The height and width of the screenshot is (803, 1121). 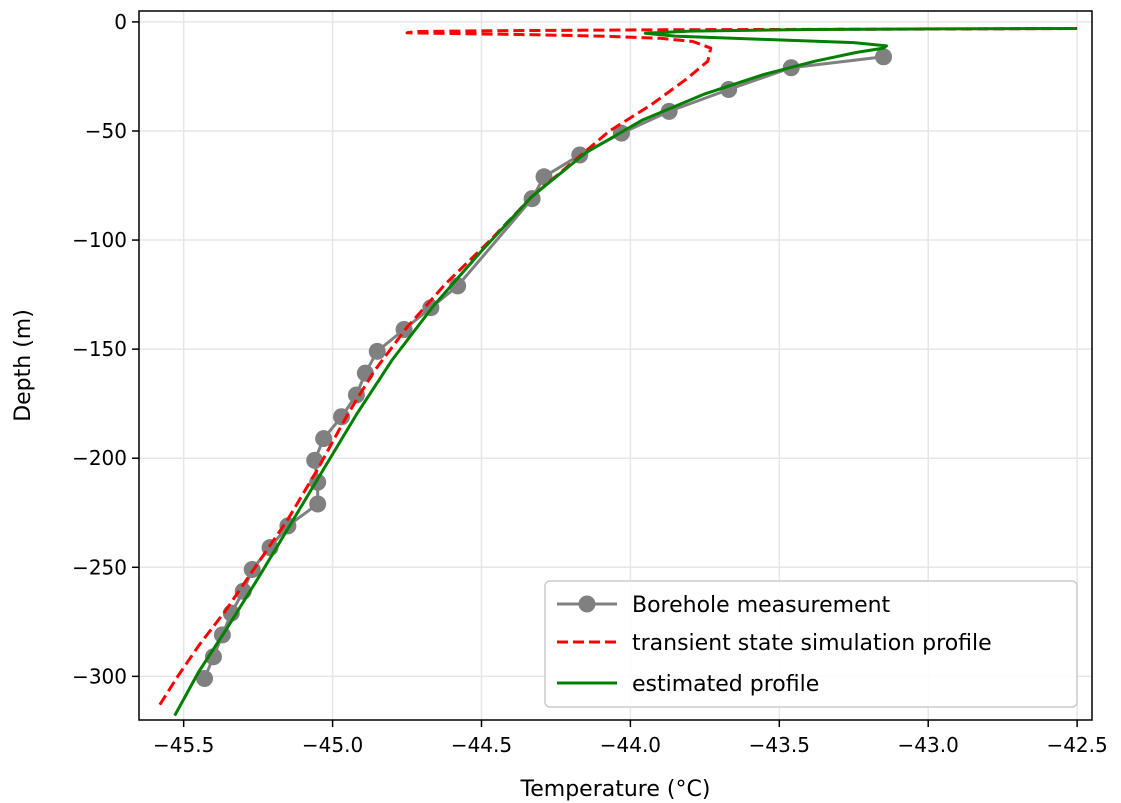 What do you see at coordinates (99, 567) in the screenshot?
I see `y-tick-label: −250` at bounding box center [99, 567].